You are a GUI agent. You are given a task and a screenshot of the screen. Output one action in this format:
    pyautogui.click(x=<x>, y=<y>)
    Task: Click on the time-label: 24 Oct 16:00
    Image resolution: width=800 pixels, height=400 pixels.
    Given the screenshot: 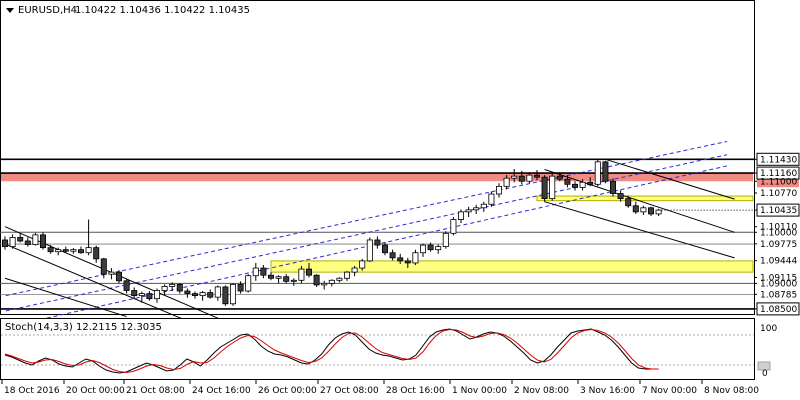 What is the action you would take?
    pyautogui.click(x=221, y=391)
    